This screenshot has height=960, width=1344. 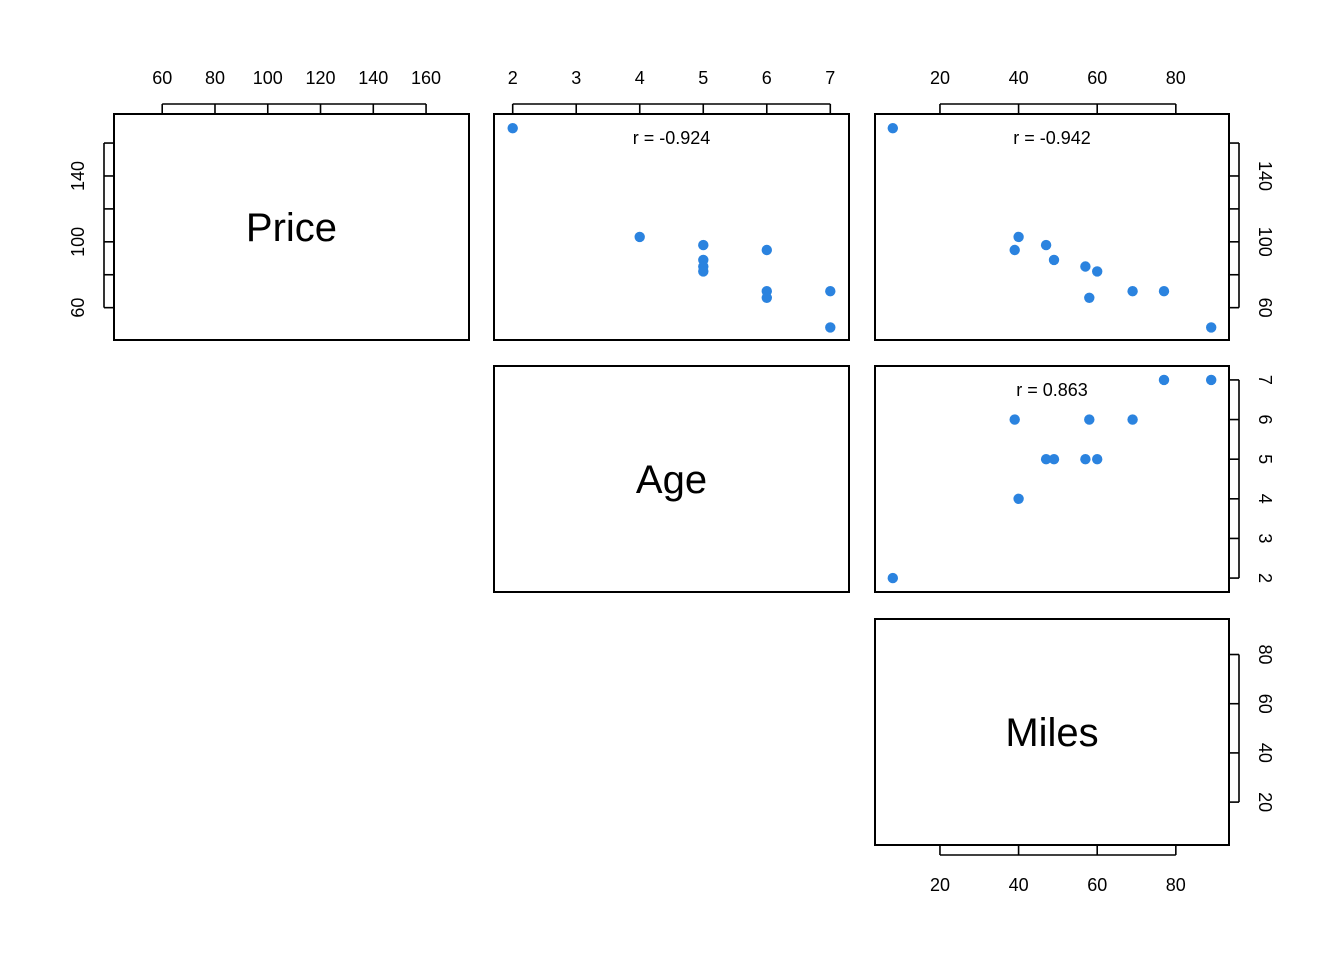 I want to click on panel-price-miles, so click(x=1052, y=227).